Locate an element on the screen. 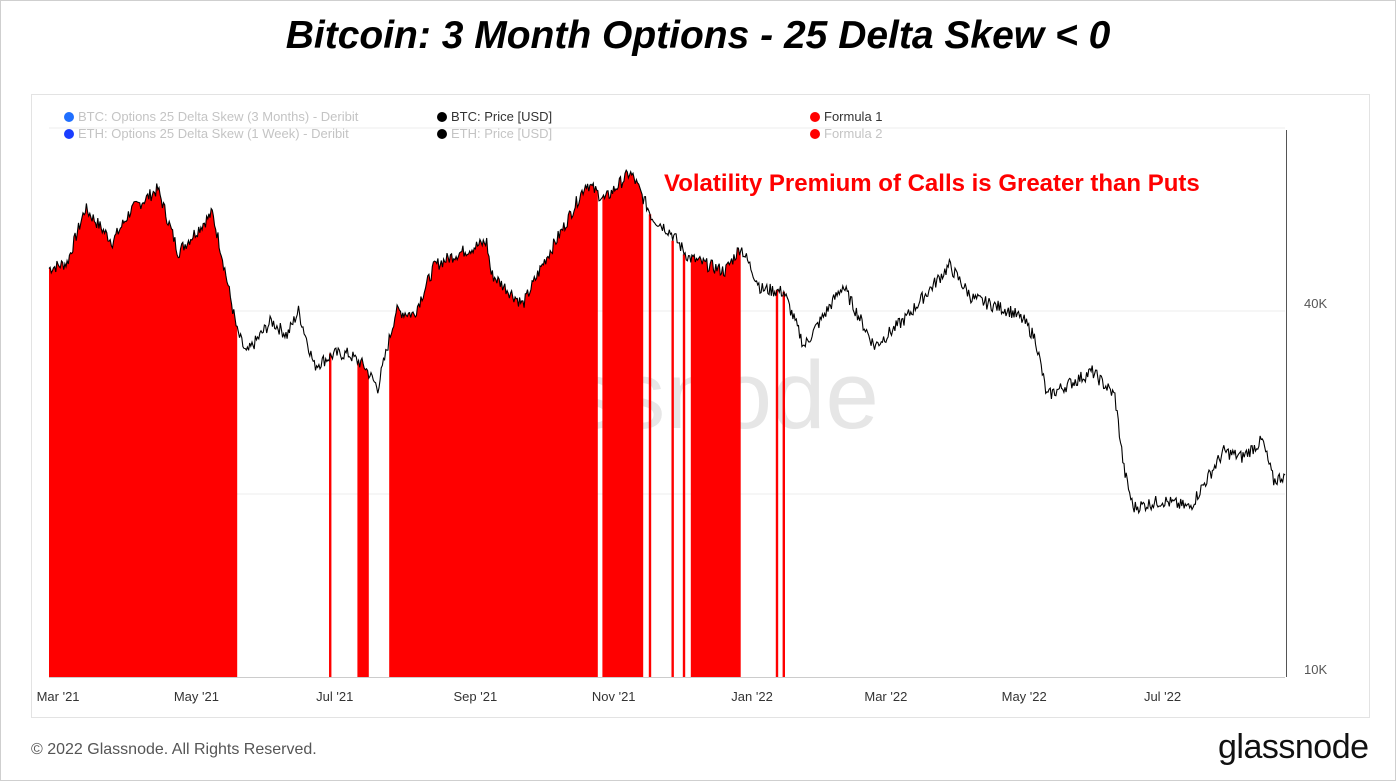 The width and height of the screenshot is (1396, 781). x-tick-label: Jul '21 is located at coordinates (334, 696).